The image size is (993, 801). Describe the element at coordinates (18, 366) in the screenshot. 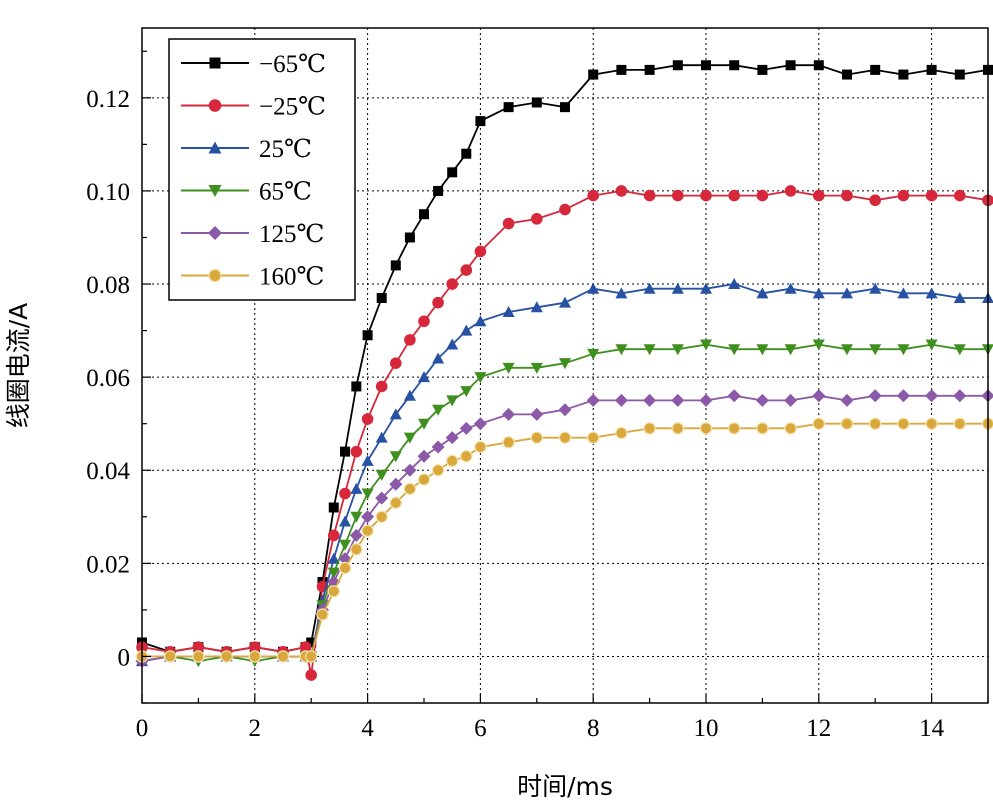

I see `y-axis-title: 线圈电流/A` at that location.